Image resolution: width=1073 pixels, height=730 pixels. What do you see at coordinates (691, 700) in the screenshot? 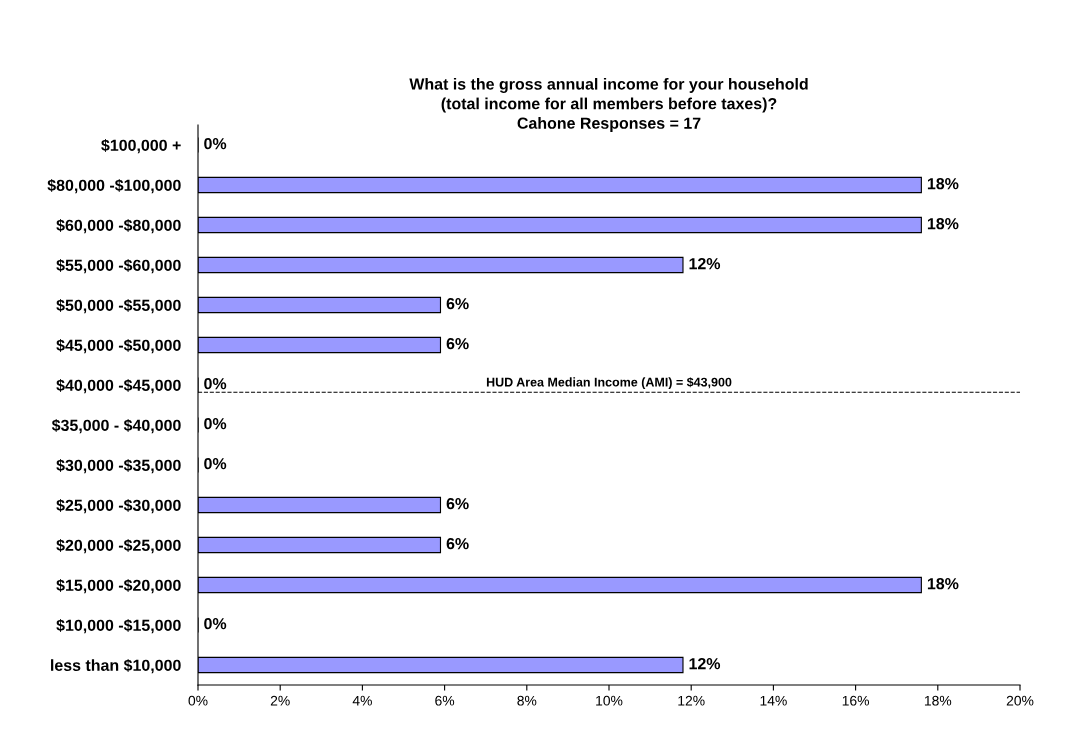
I see `x-tick-label: 12%` at bounding box center [691, 700].